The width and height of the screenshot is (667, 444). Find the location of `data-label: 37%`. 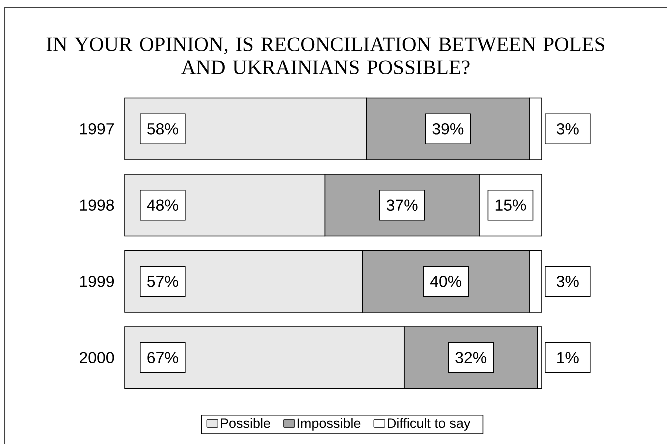

data-label: 37% is located at coordinates (402, 206).